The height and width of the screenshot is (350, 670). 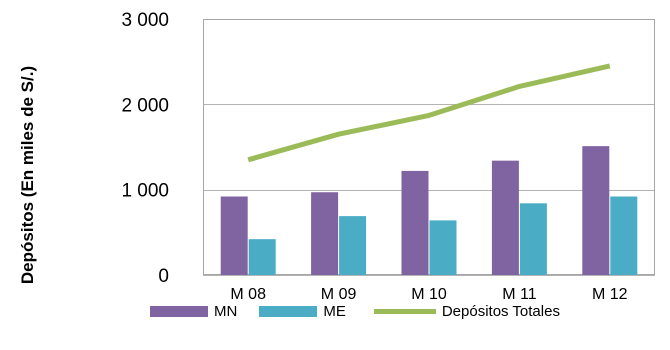 What do you see at coordinates (145, 191) in the screenshot?
I see `y-tick-label-1: 1 000` at bounding box center [145, 191].